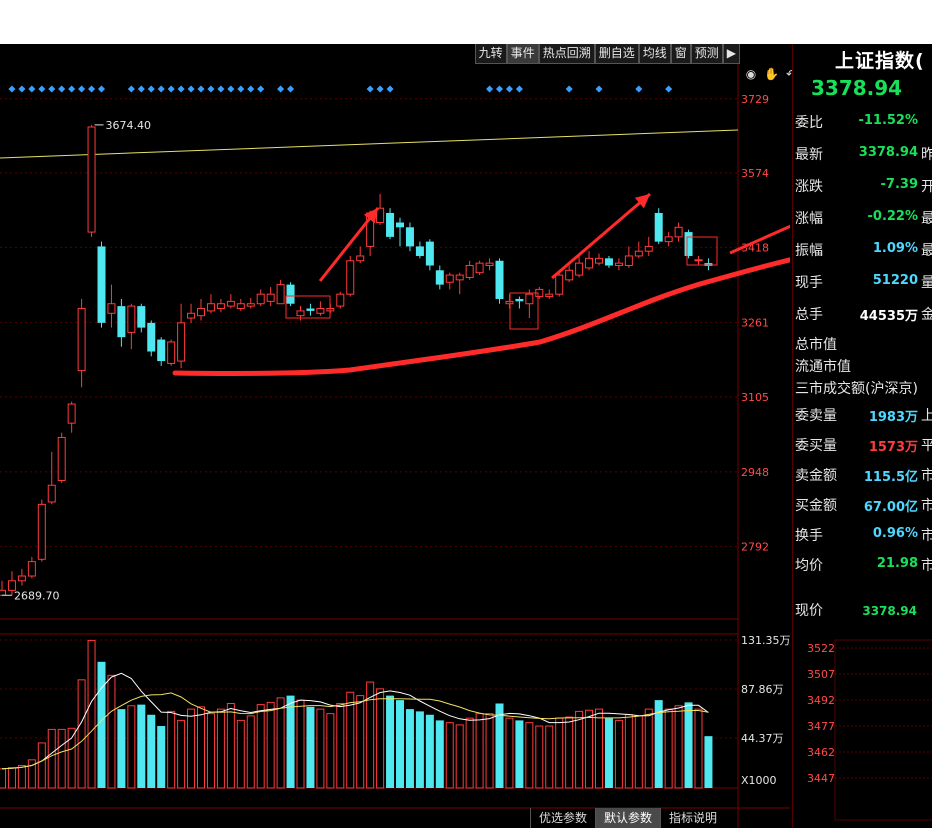 This screenshot has height=828, width=932. I want to click on arrow-3-shaft, so click(759, 239).